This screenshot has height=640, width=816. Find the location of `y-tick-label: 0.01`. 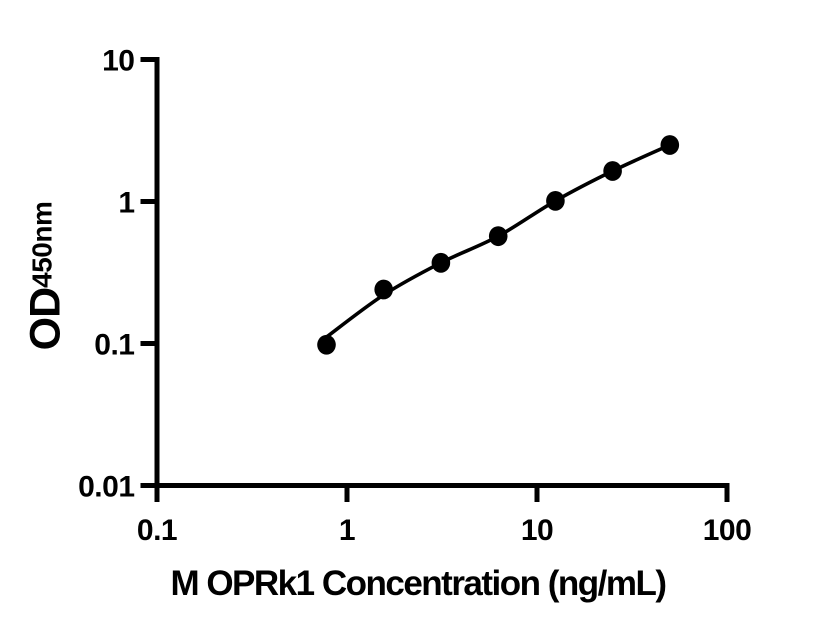

y-tick-label: 0.01 is located at coordinates (106, 486).